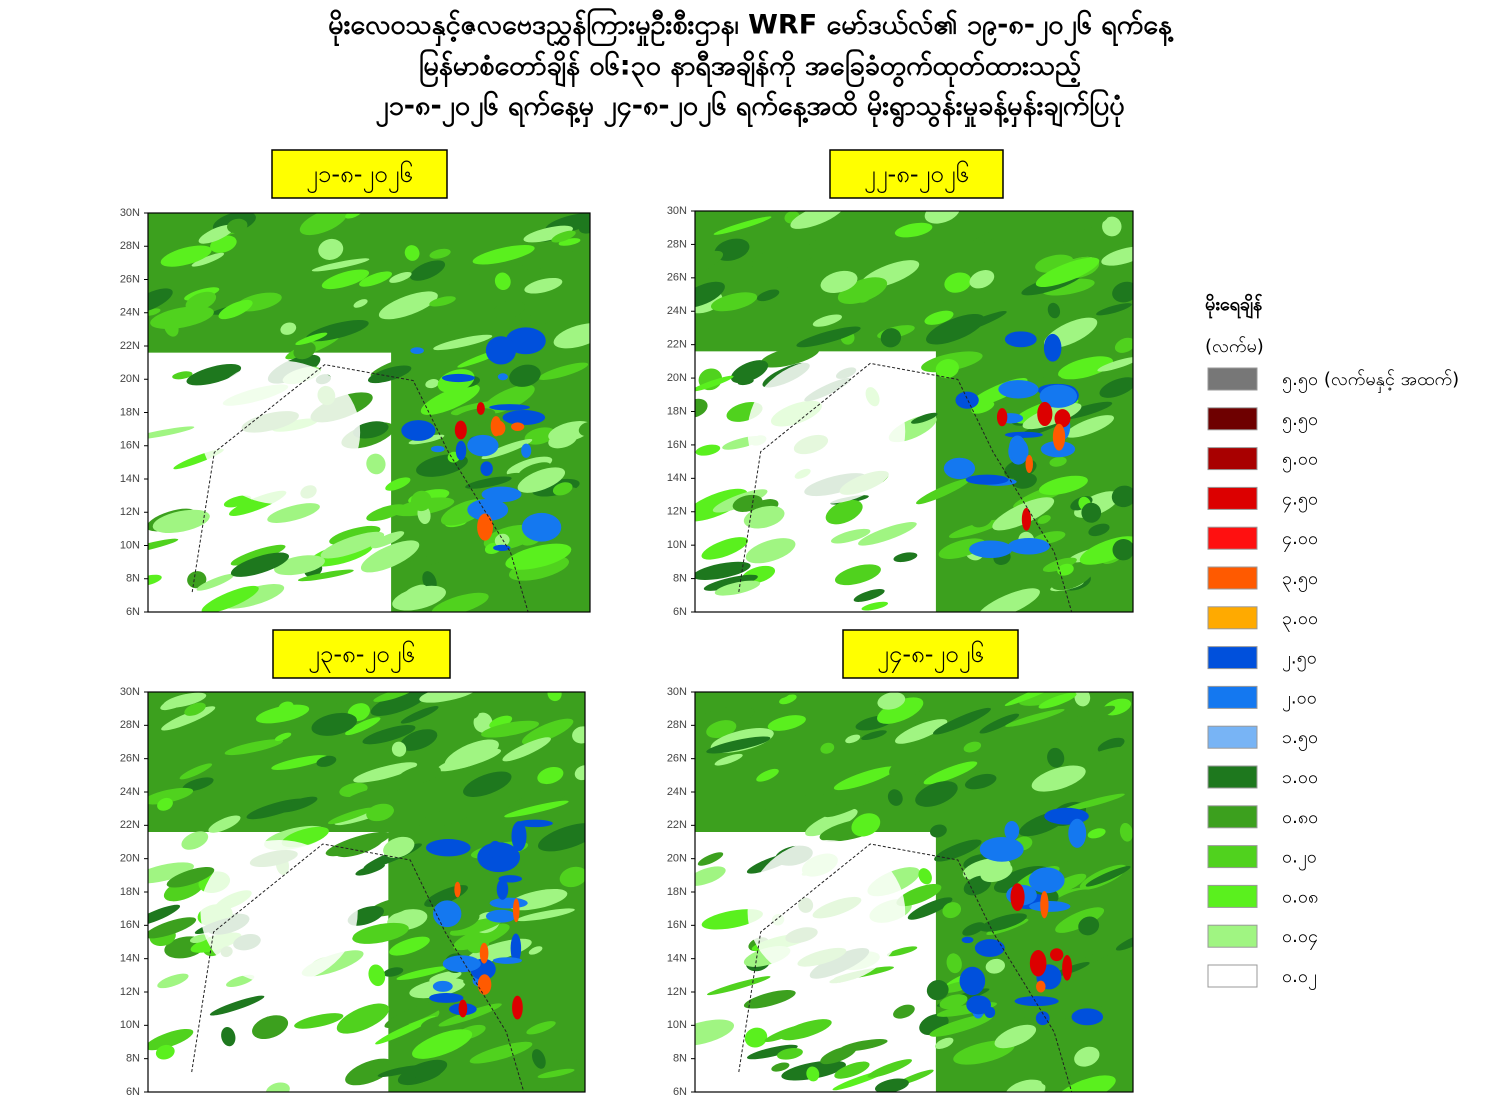 The width and height of the screenshot is (1500, 1101). What do you see at coordinates (677, 759) in the screenshot?
I see `lat-tick-label: 26N` at bounding box center [677, 759].